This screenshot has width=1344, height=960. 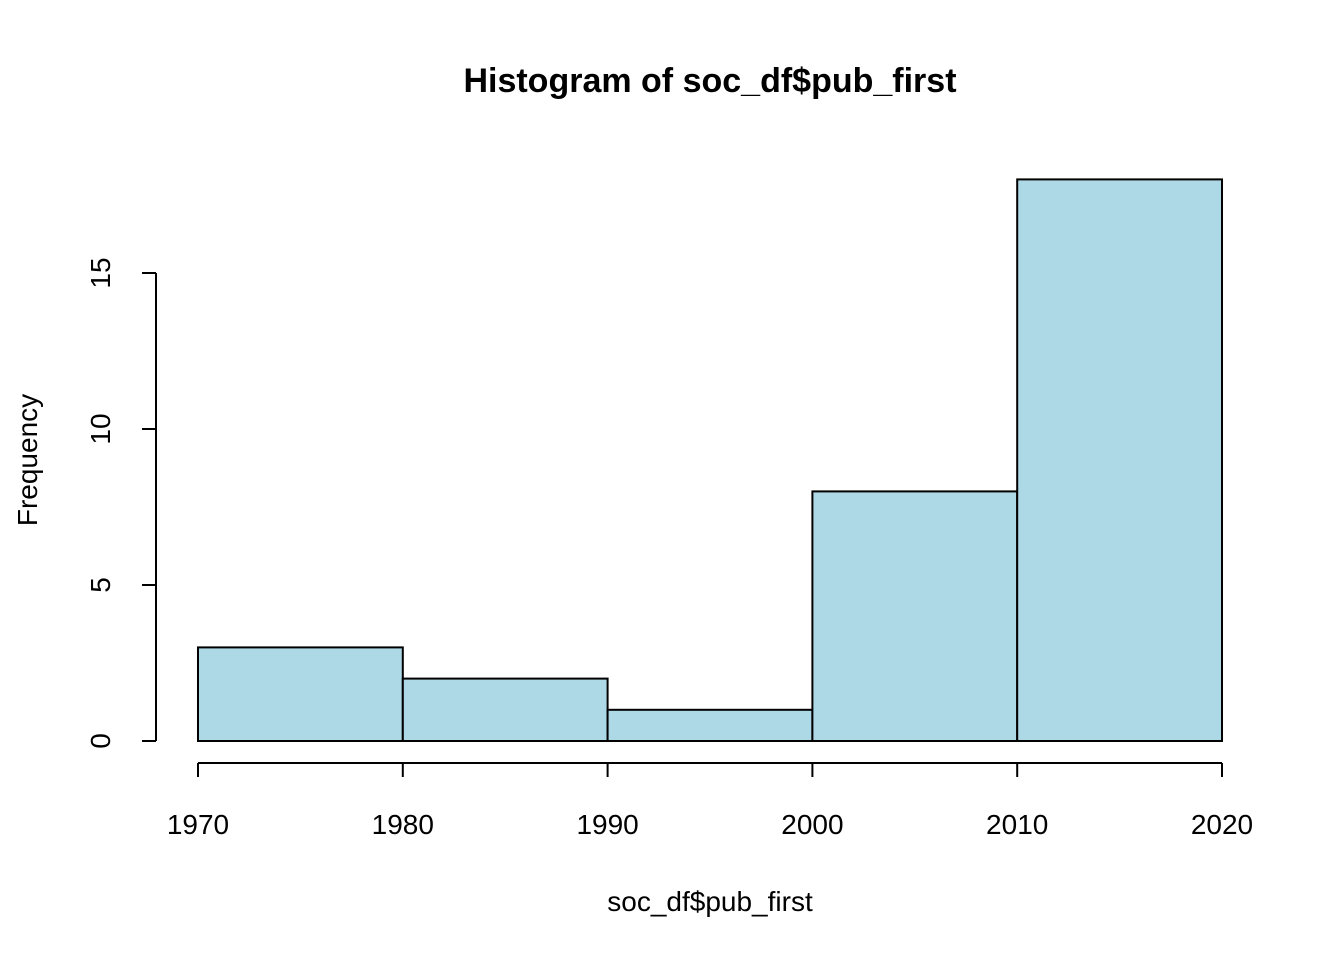 What do you see at coordinates (1120, 460) in the screenshot?
I see `bar-2010-2020` at bounding box center [1120, 460].